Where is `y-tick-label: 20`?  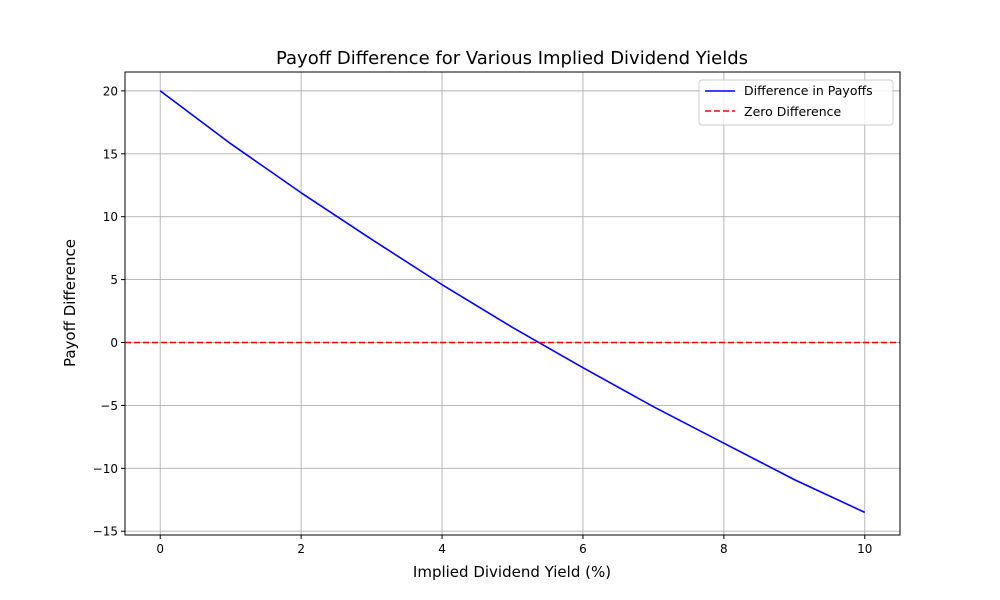 y-tick-label: 20 is located at coordinates (110, 91).